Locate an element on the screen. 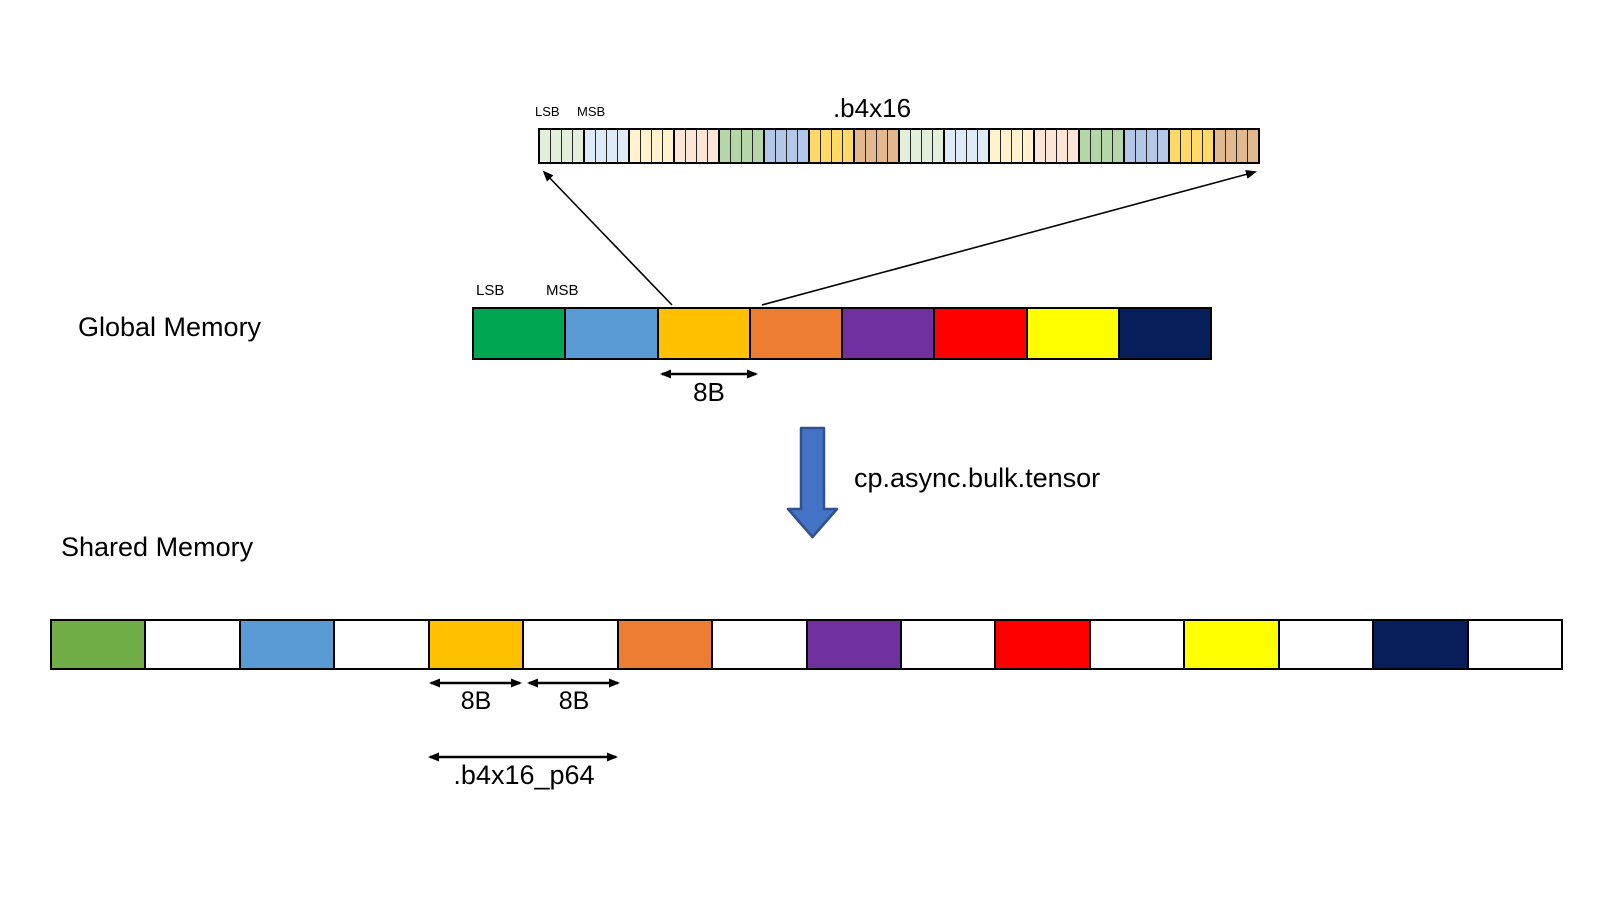  copy-direction-arrow is located at coordinates (812, 482).